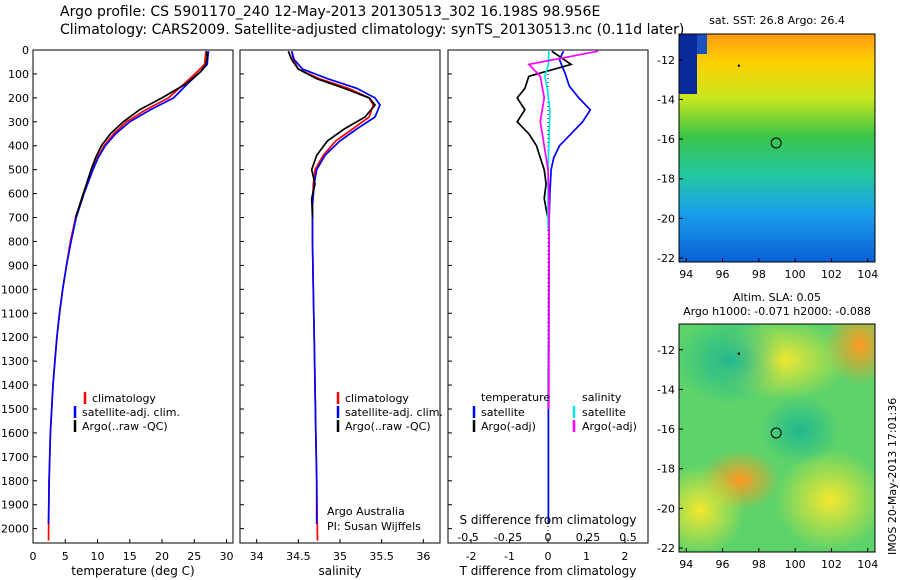  I want to click on temperature-xtick-label: 10, so click(98, 556).